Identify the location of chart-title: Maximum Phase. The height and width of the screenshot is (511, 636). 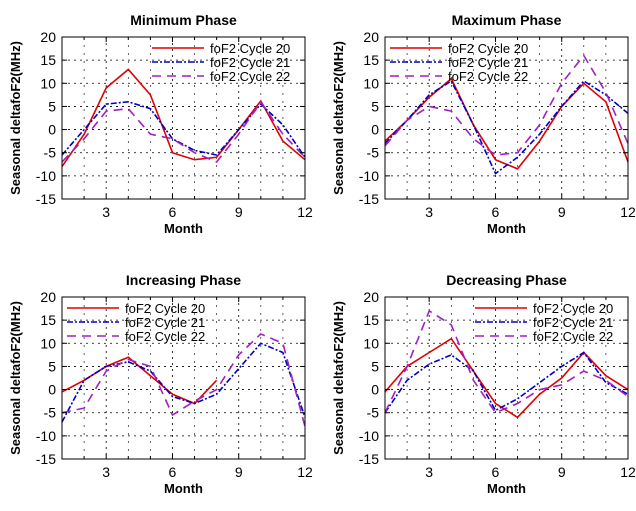
(507, 20).